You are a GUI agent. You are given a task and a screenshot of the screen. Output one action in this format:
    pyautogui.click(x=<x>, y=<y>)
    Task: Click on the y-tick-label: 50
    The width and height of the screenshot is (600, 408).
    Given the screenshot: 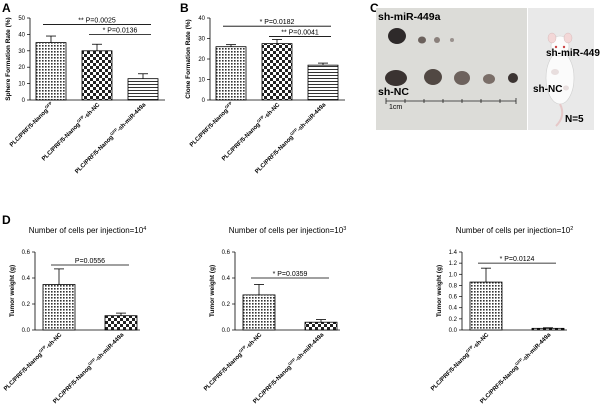 What is the action you would take?
    pyautogui.click(x=21, y=19)
    